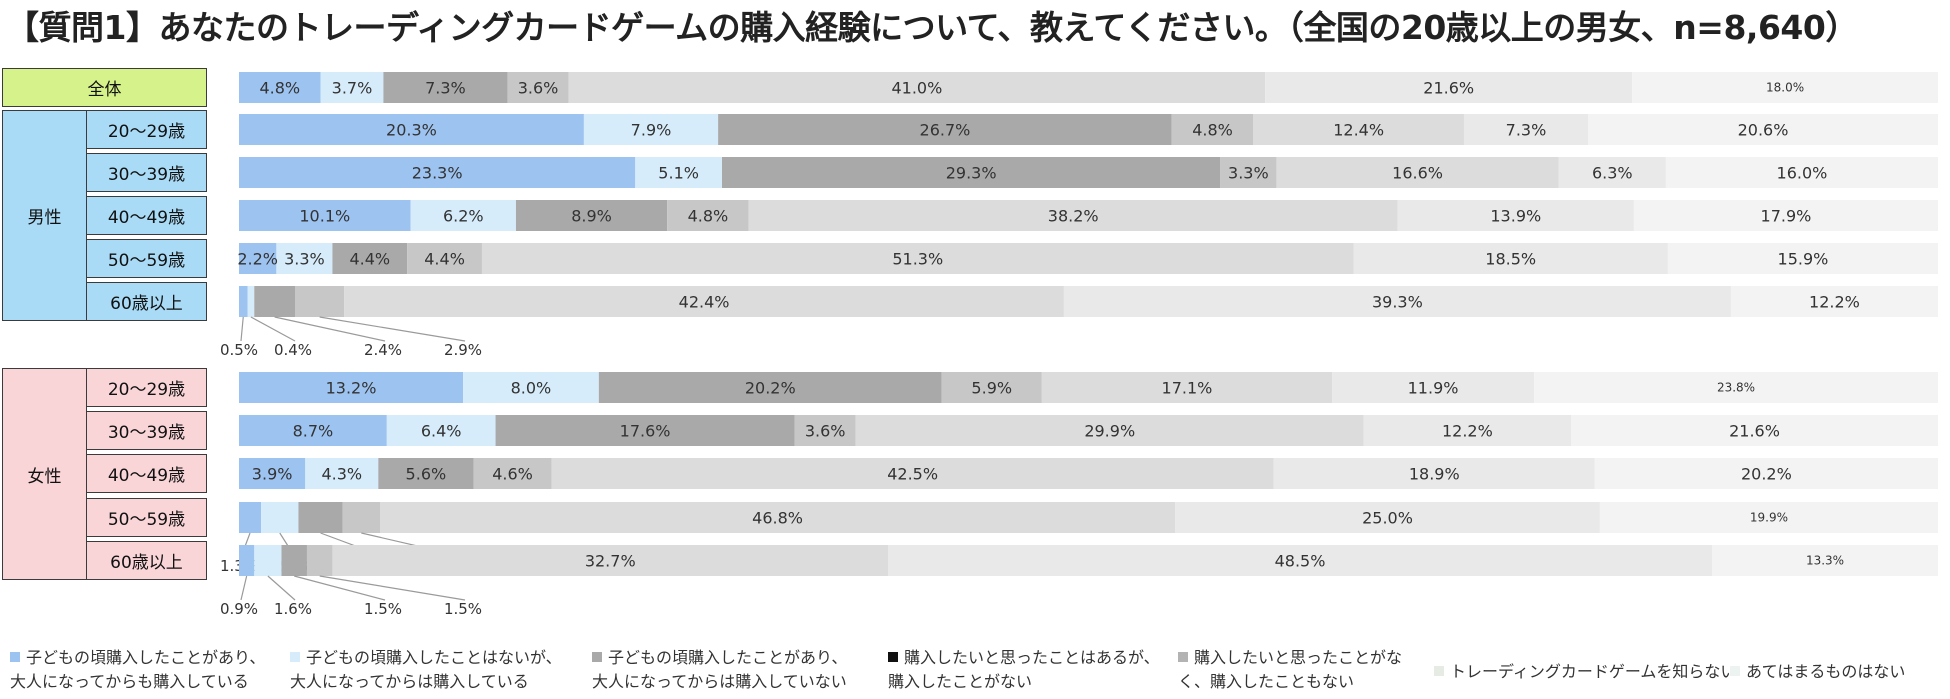 The image size is (1950, 699). Describe the element at coordinates (147, 517) in the screenshot. I see `row-label: 50～59歳` at that location.